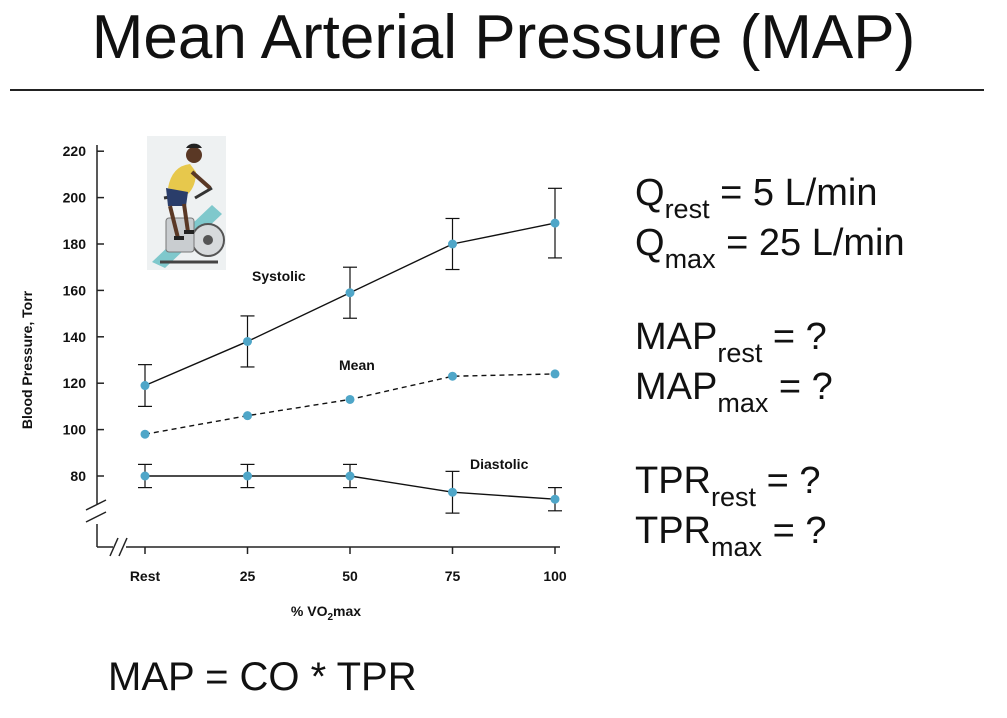  I want to click on map-max-line: MAPmax = ?, so click(734, 392).